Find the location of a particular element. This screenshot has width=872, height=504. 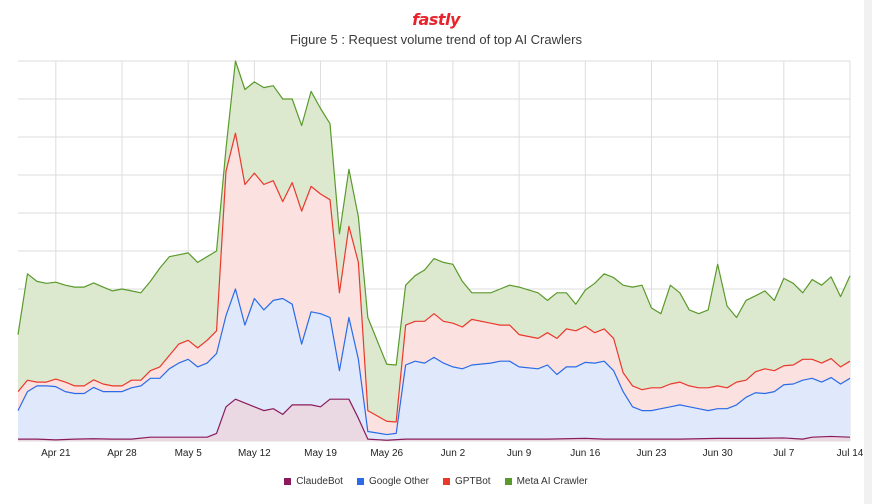

right-edge-scrollbar-track is located at coordinates (868, 252).